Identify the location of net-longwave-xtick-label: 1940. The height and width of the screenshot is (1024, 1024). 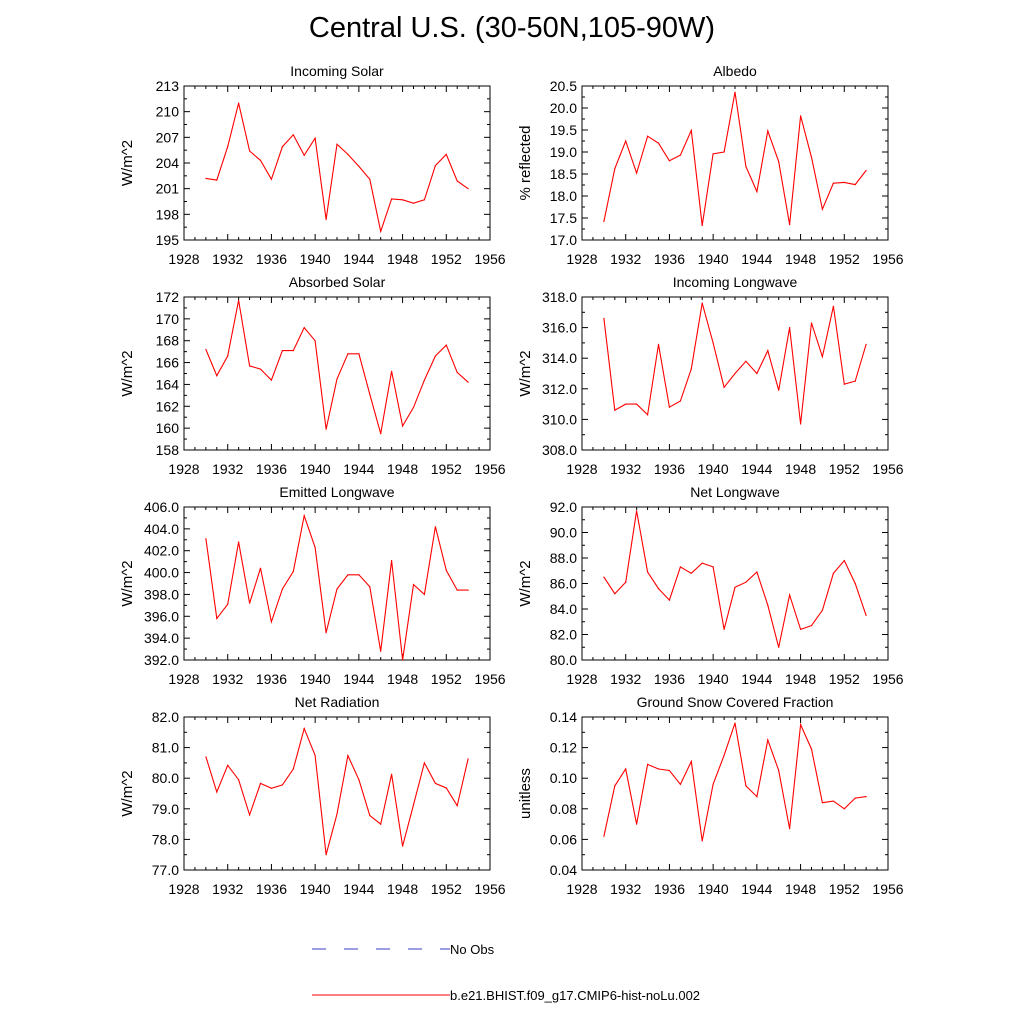
(713, 679).